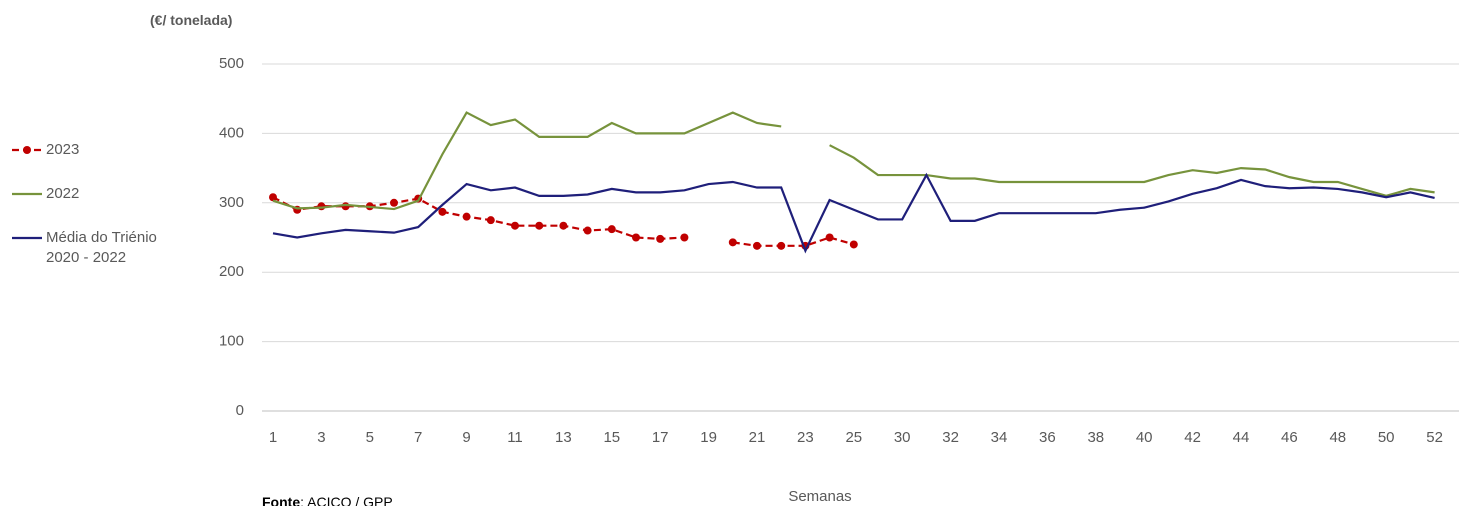 The width and height of the screenshot is (1459, 506). Describe the element at coordinates (1337, 437) in the screenshot. I see `x-tick-label: 48` at that location.